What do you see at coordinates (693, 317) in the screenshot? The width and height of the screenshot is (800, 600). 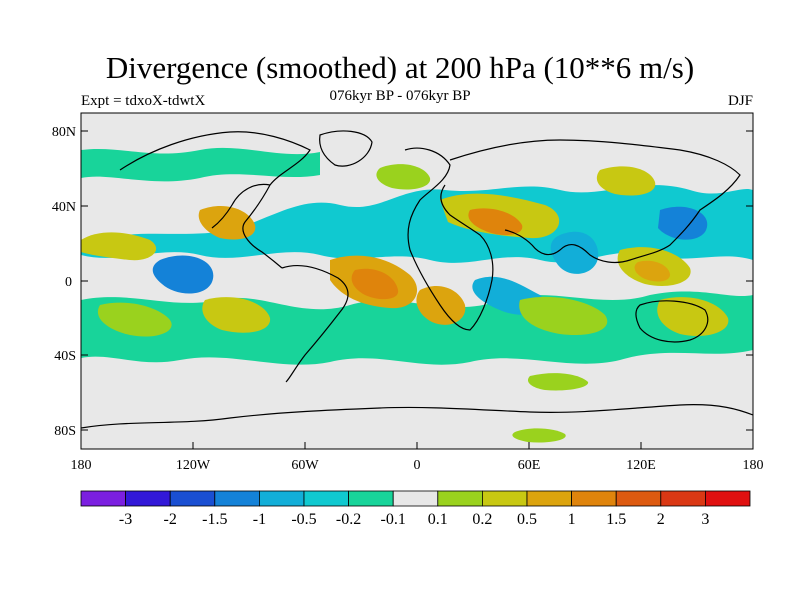 I see `field-positive-austral` at bounding box center [693, 317].